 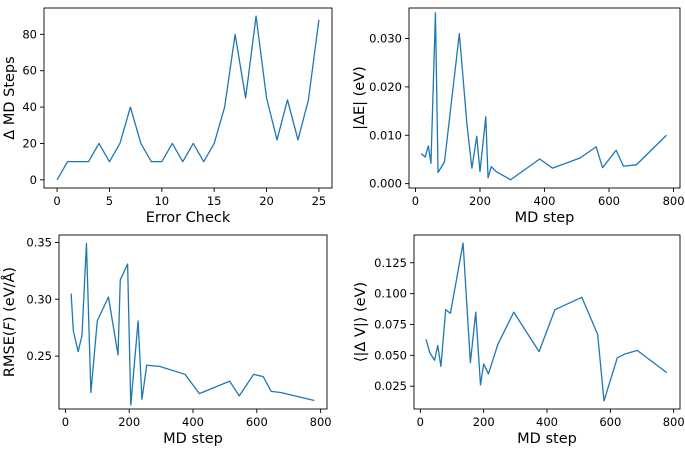 I want to click on x-axis-label: Error Check, so click(x=188, y=218).